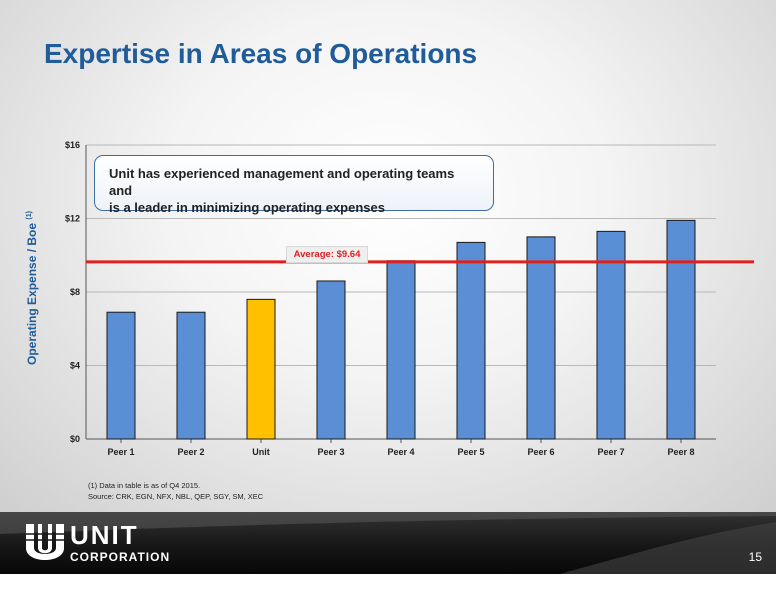 The height and width of the screenshot is (600, 776). Describe the element at coordinates (755, 557) in the screenshot. I see `page-number: 15` at that location.